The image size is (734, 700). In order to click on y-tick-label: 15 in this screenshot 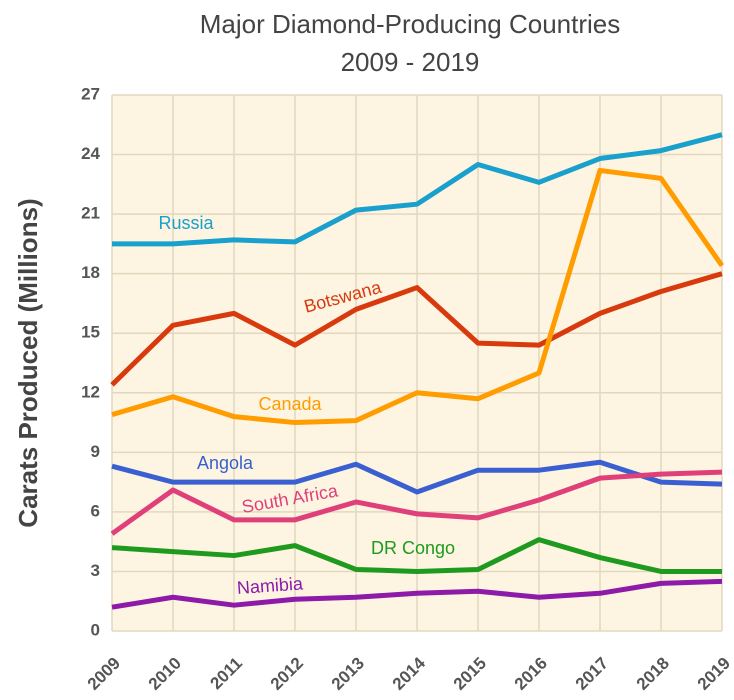, I will do `click(90, 332)`.